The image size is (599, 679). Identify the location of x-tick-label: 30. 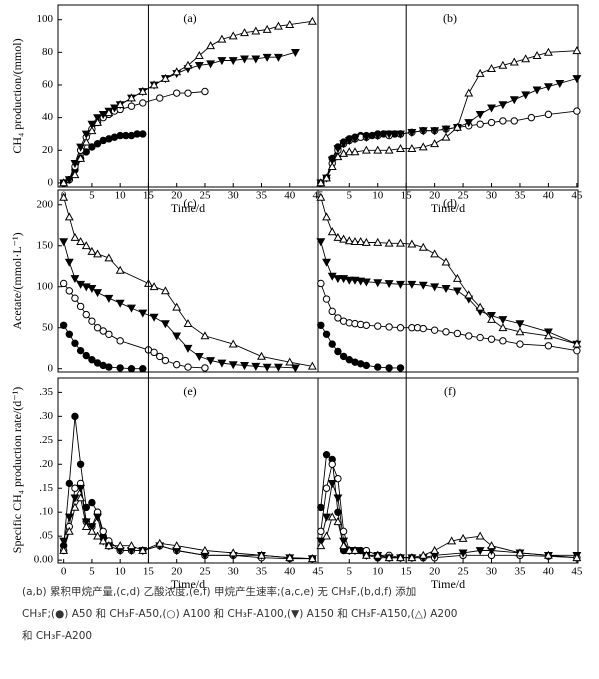
(234, 572).